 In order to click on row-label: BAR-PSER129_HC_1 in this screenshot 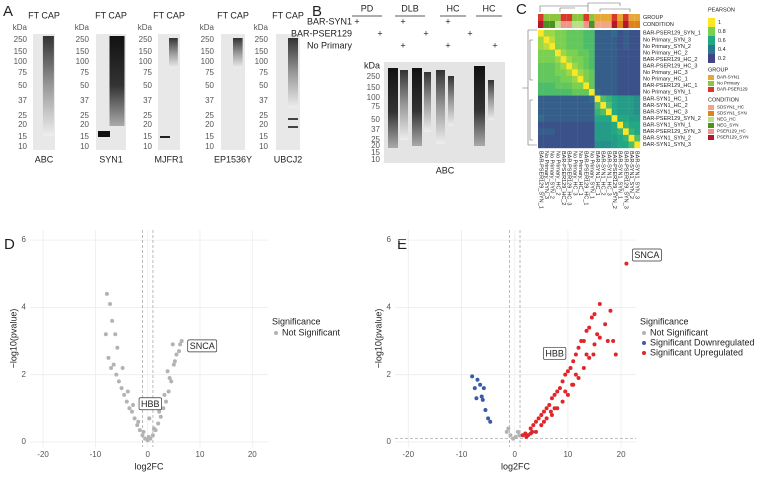, I will do `click(670, 86)`.